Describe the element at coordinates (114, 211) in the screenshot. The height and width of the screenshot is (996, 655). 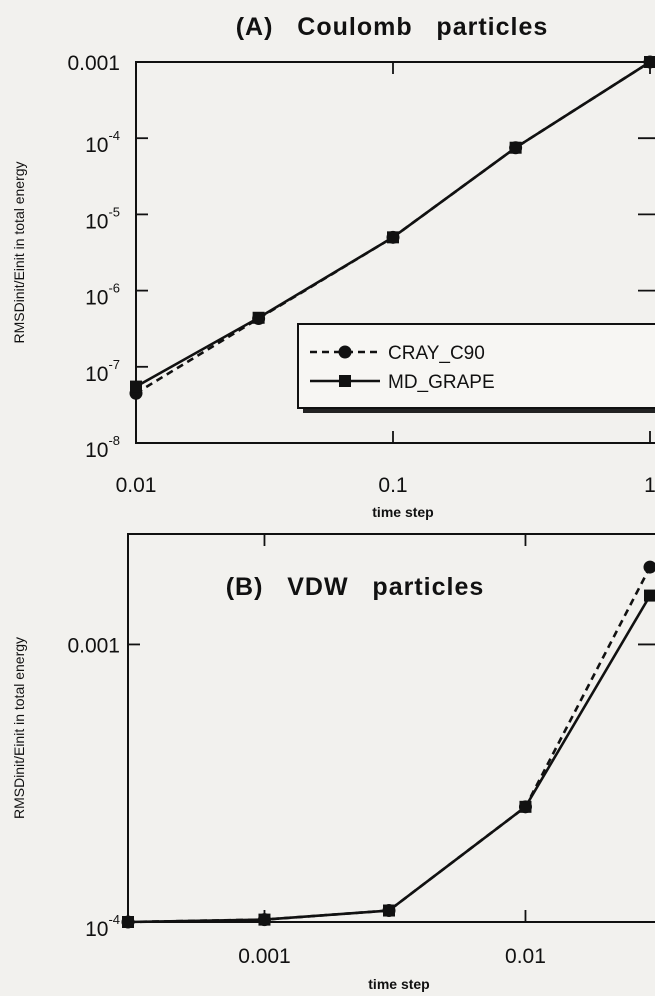
I see `y-tick-exponent: -5` at that location.